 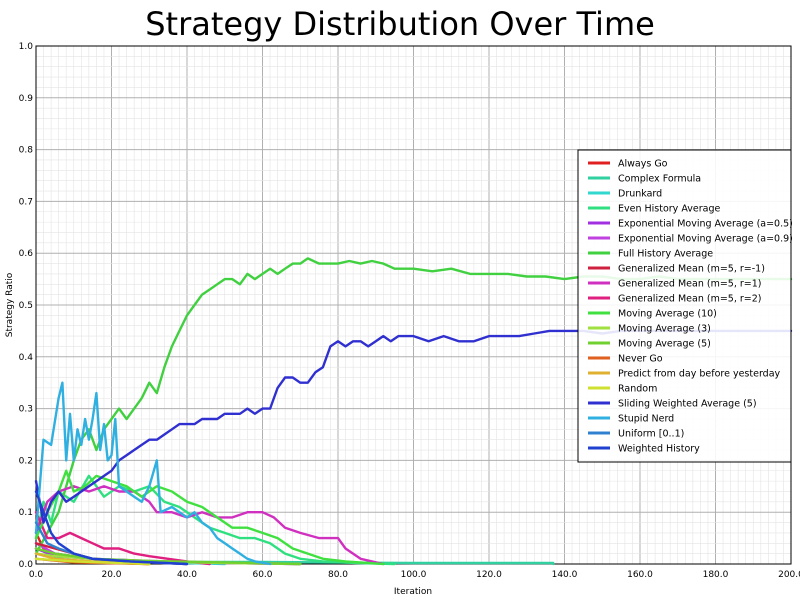 I want to click on y-tick-label: 0.4, so click(x=26, y=358).